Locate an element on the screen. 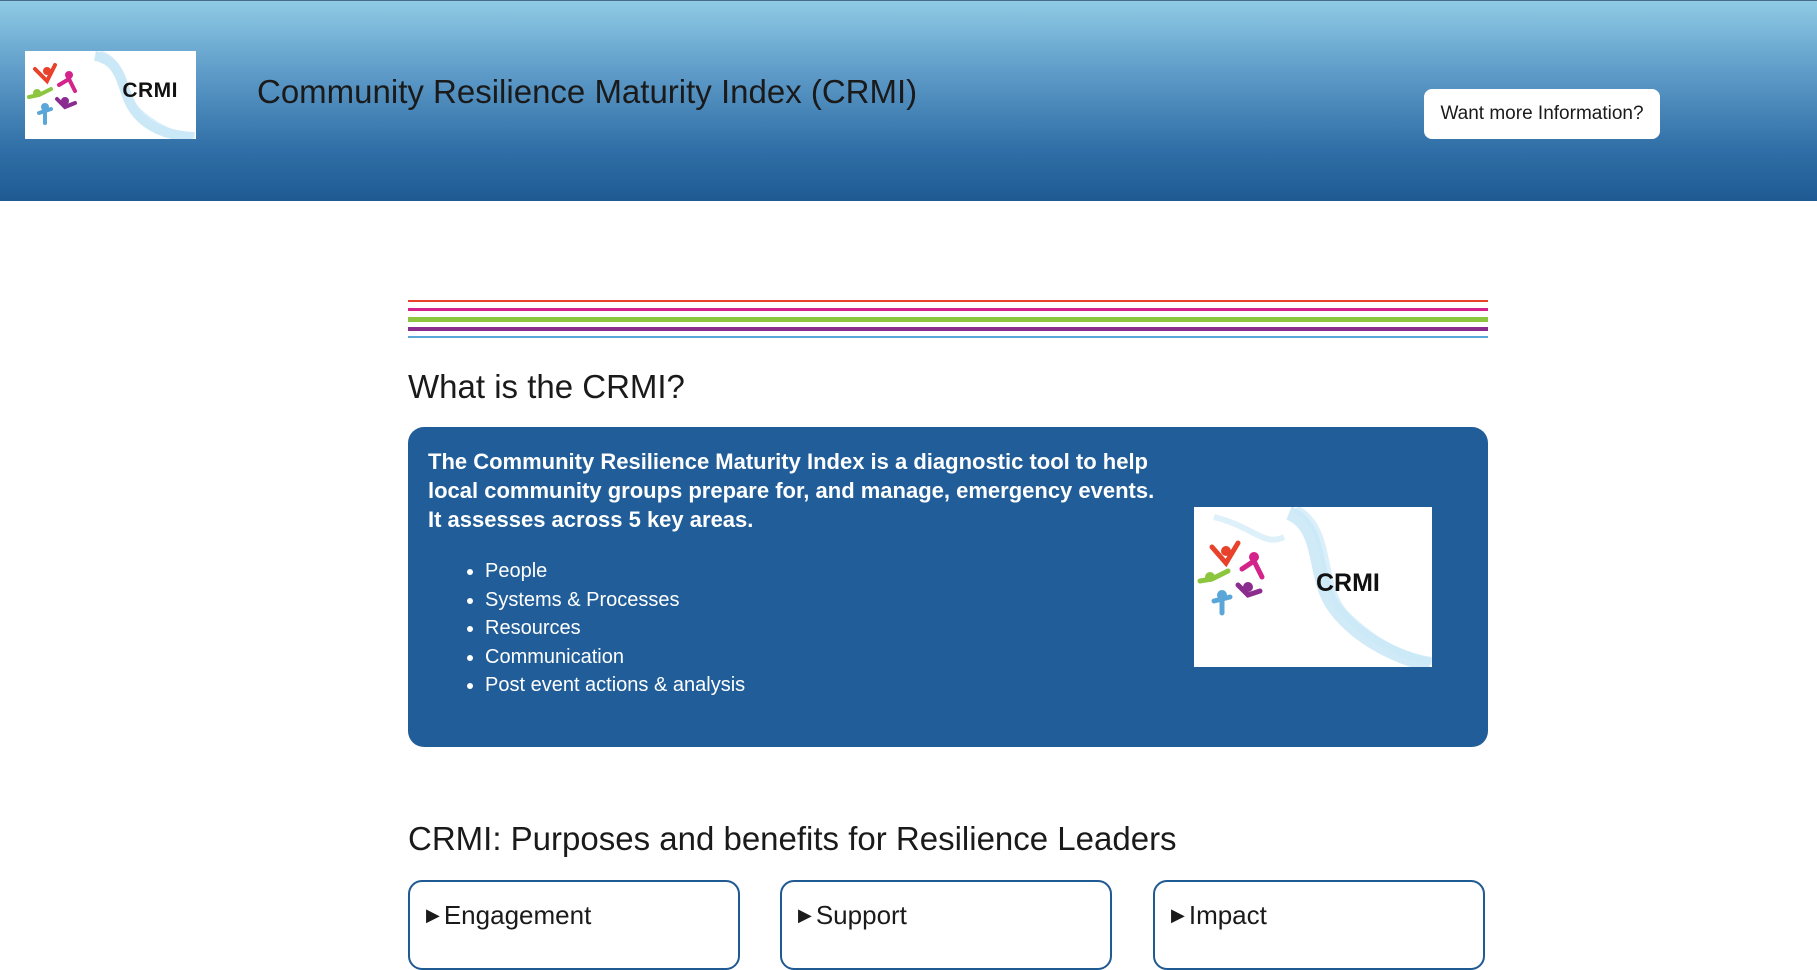 The width and height of the screenshot is (1817, 970). stripe-purple is located at coordinates (948, 329).